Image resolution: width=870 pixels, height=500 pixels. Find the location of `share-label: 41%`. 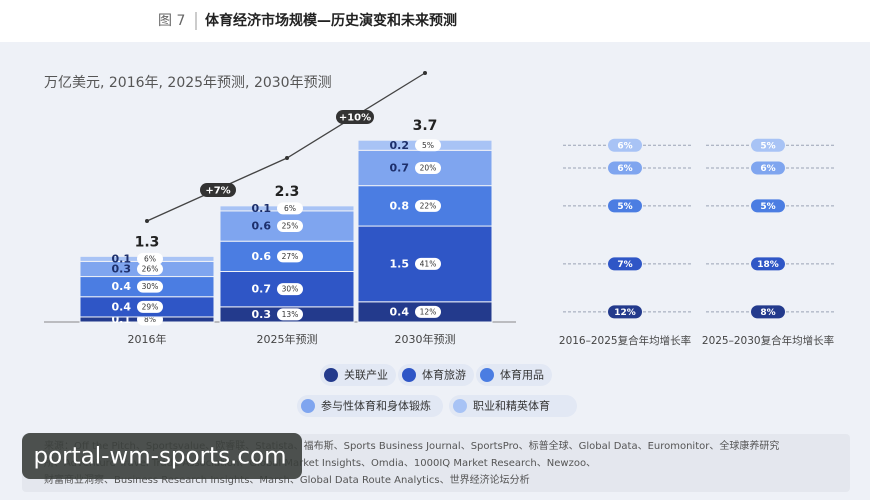

share-label: 41% is located at coordinates (428, 263).